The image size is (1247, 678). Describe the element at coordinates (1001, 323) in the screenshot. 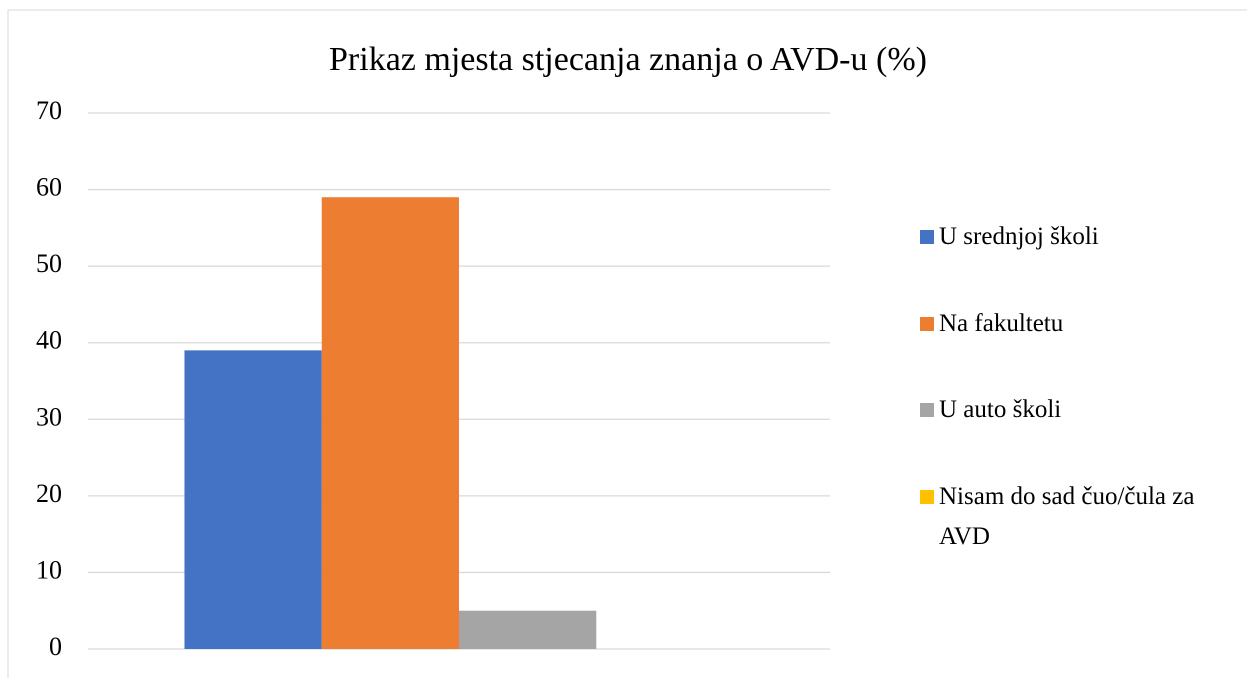

I see `legend-label: Na fakultetu` at that location.